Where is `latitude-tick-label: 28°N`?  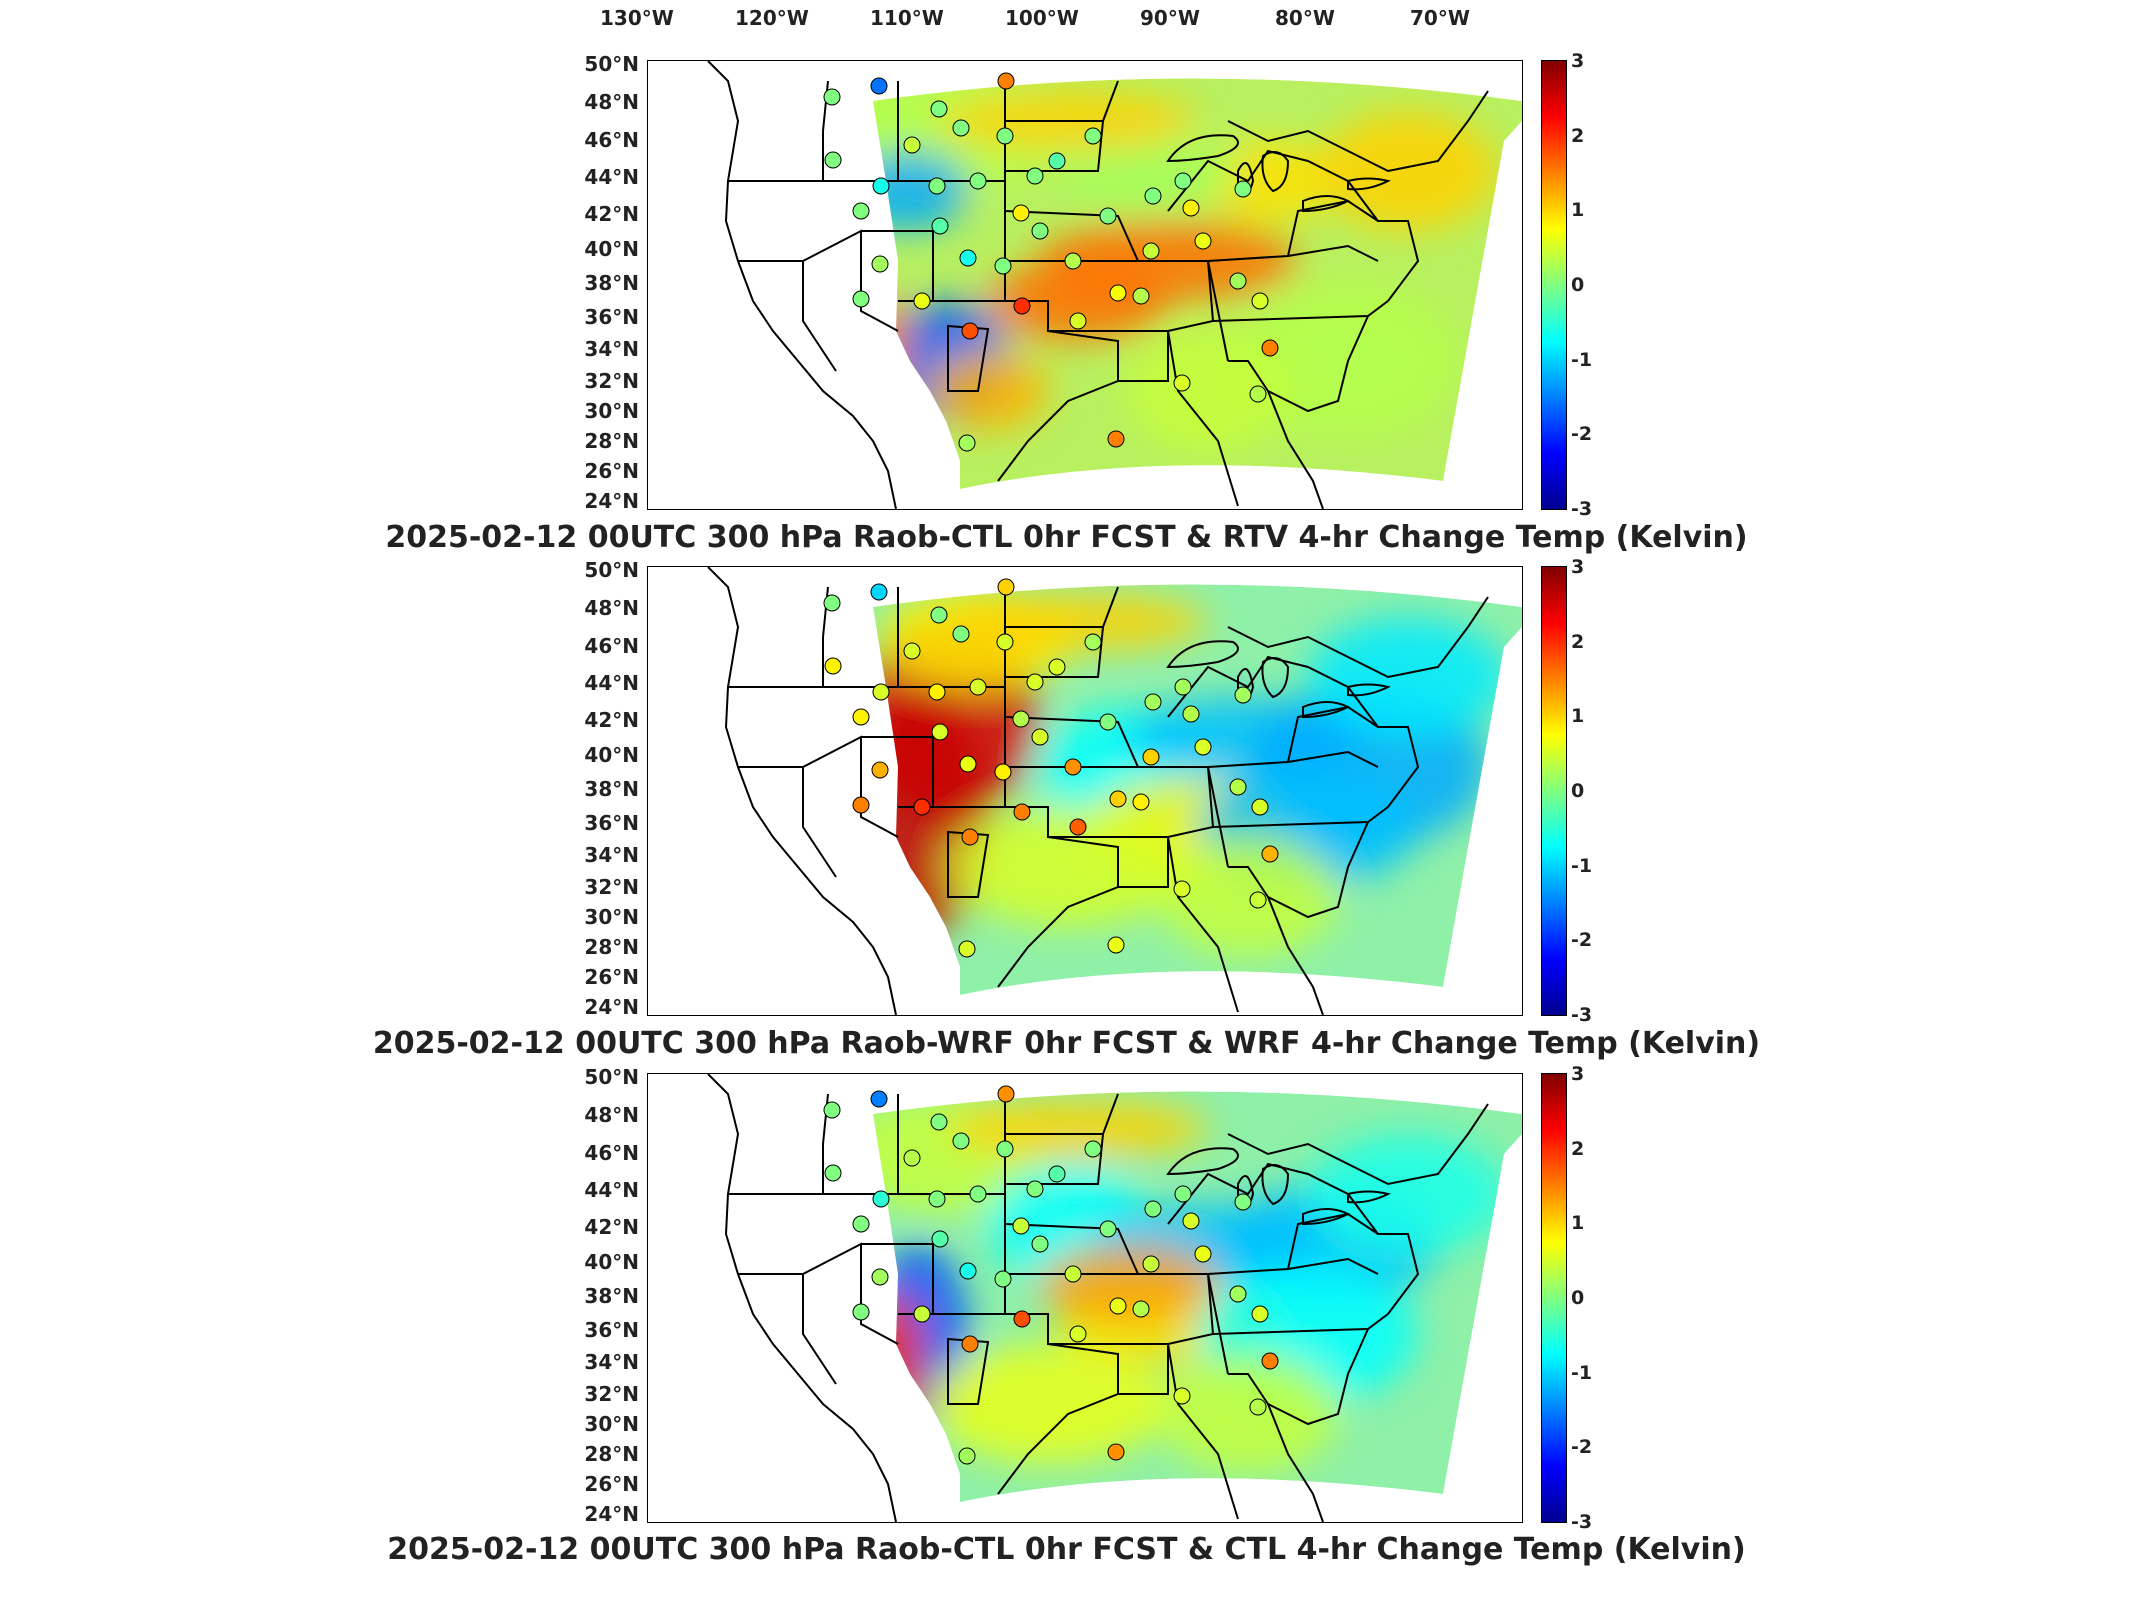
latitude-tick-label: 28°N is located at coordinates (611, 947).